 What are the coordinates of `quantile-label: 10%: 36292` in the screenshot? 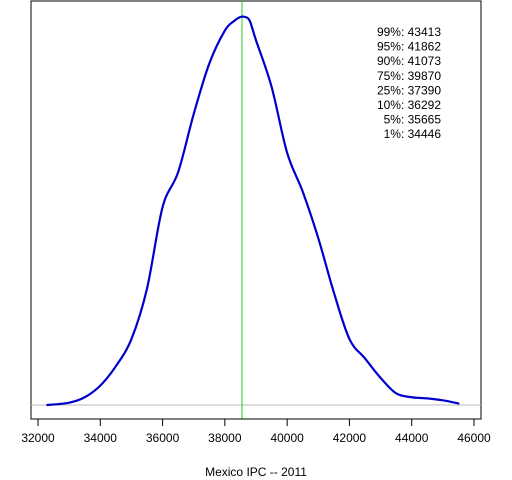 It's located at (409, 105).